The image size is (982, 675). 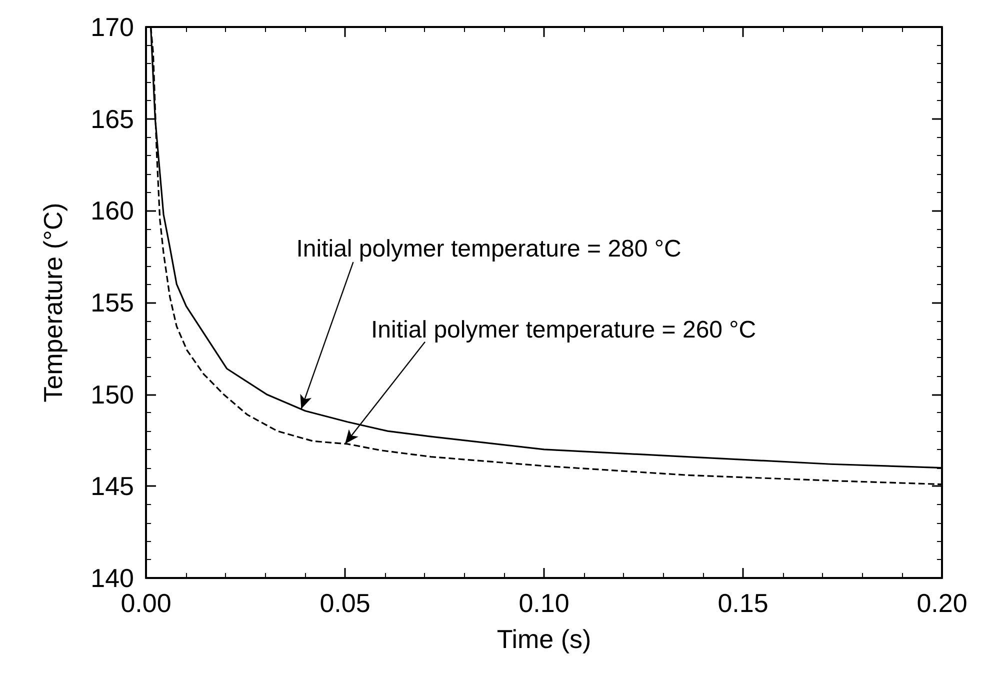 I want to click on x-tick-label: 0.10, so click(x=544, y=603).